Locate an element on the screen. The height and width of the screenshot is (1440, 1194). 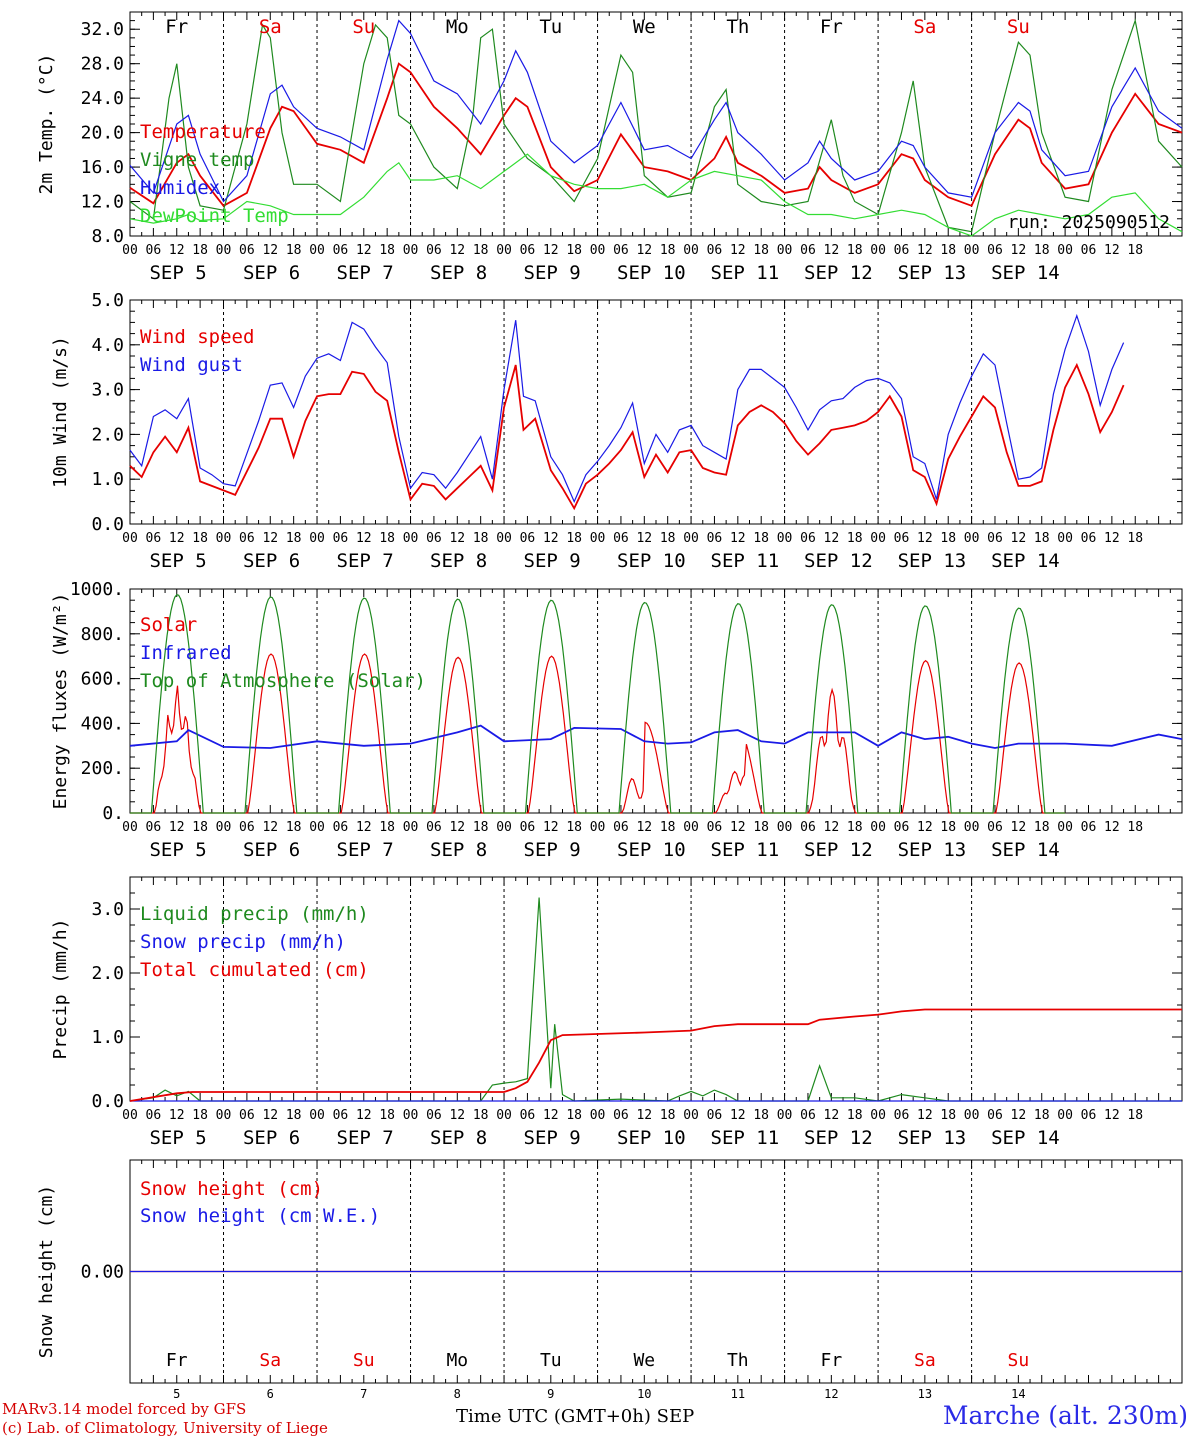
day-of-week: Tu is located at coordinates (550, 27).